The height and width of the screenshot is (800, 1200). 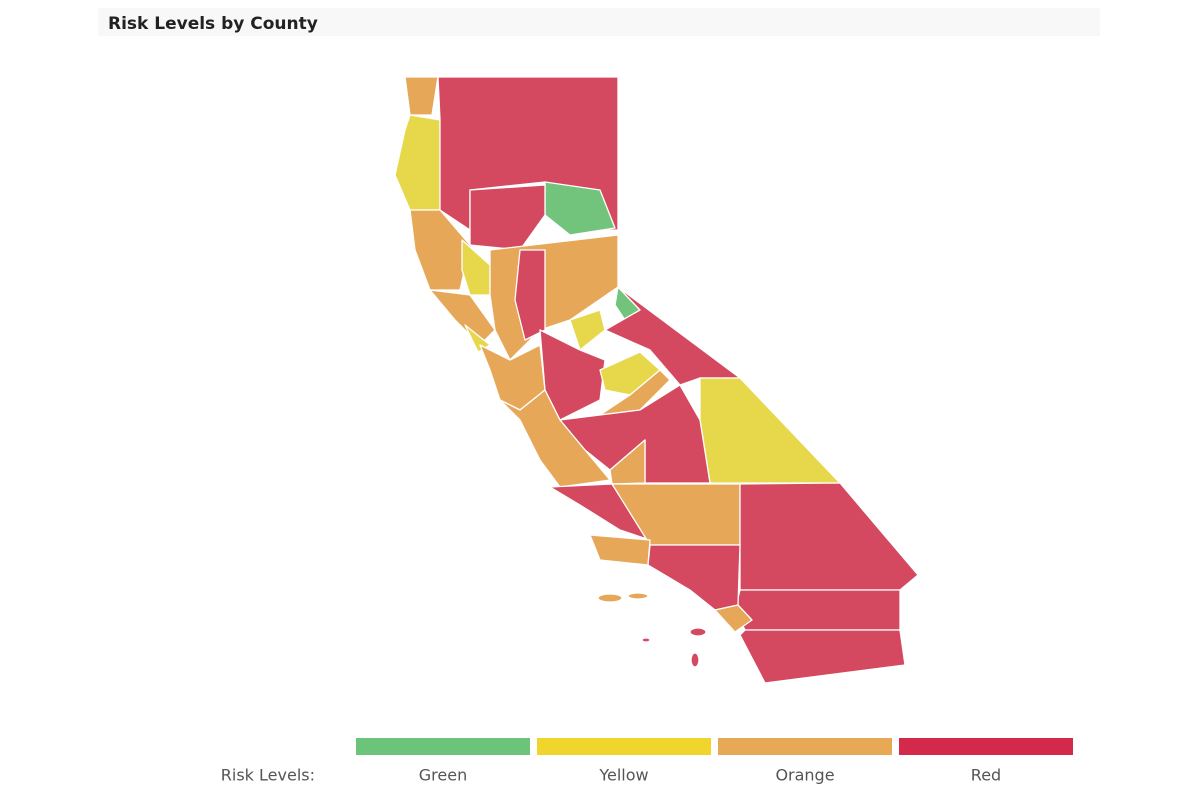 I want to click on map-title: Risk Levels by County, so click(x=213, y=24).